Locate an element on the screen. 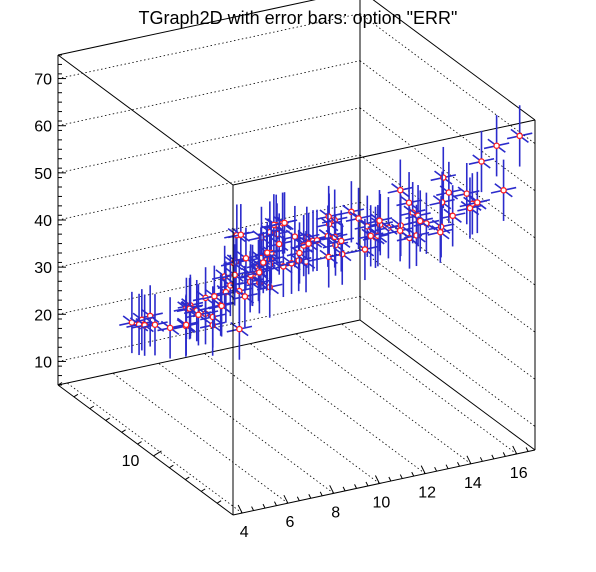  chart-title: TGraph2D with error bars: option "ERR" is located at coordinates (298, 18).